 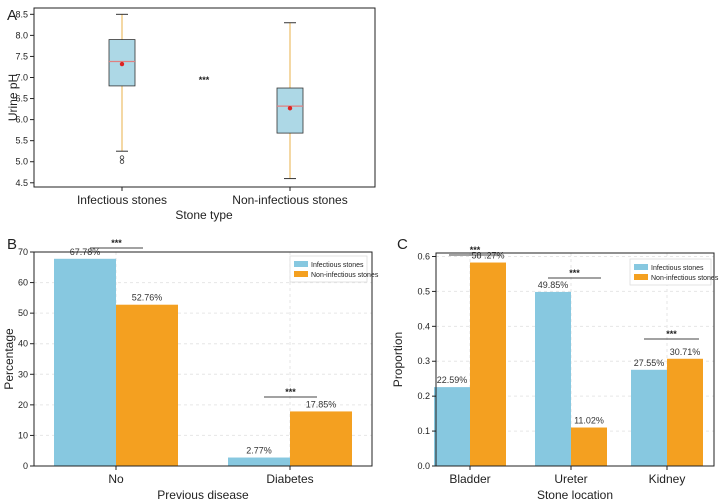 What do you see at coordinates (13, 97) in the screenshot?
I see `panel-a-ylabel: Urine pH` at bounding box center [13, 97].